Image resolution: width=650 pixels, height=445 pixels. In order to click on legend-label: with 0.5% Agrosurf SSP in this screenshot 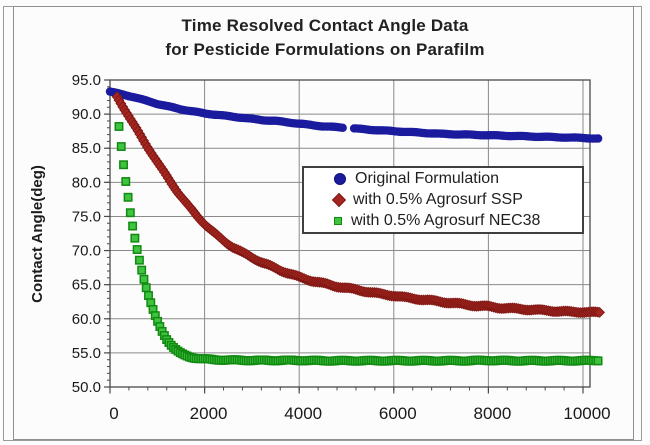, I will do `click(438, 199)`.